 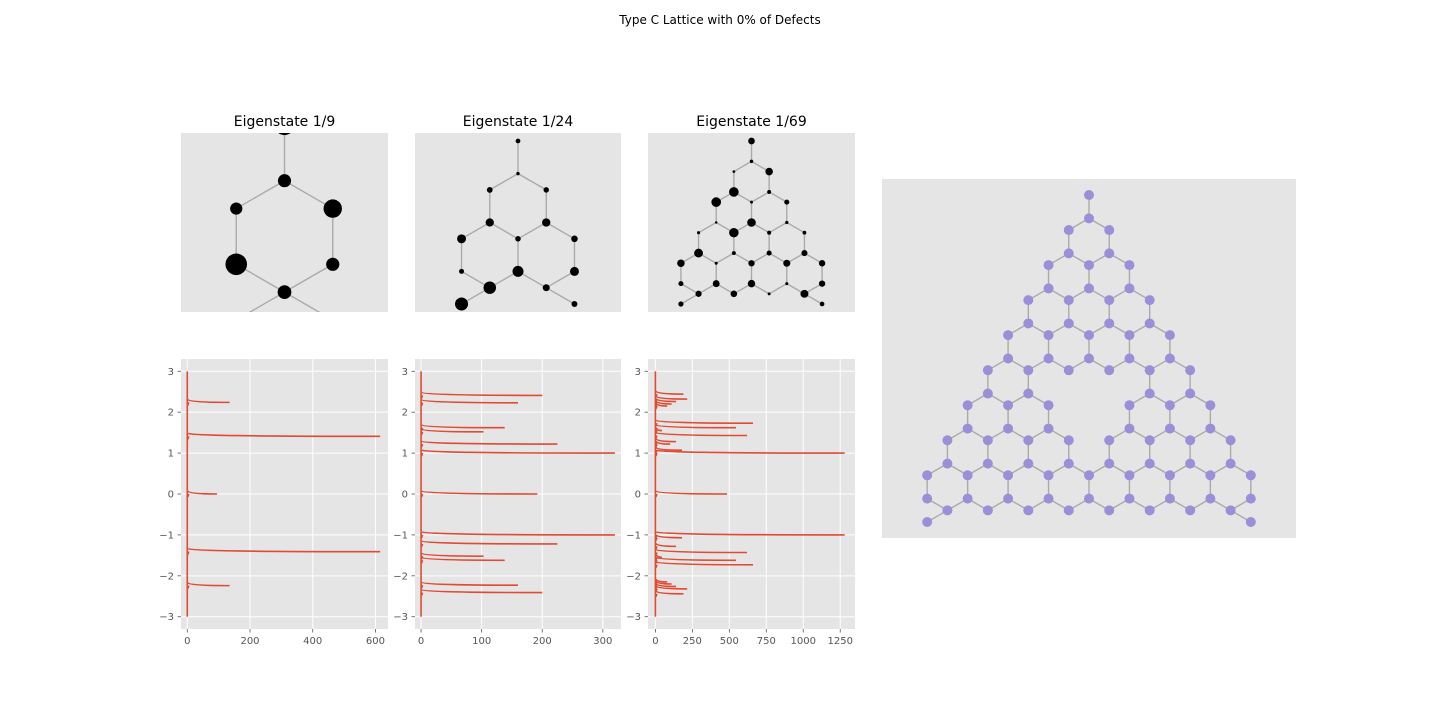 What do you see at coordinates (171, 495) in the screenshot?
I see `y-tick-label: 0` at bounding box center [171, 495].